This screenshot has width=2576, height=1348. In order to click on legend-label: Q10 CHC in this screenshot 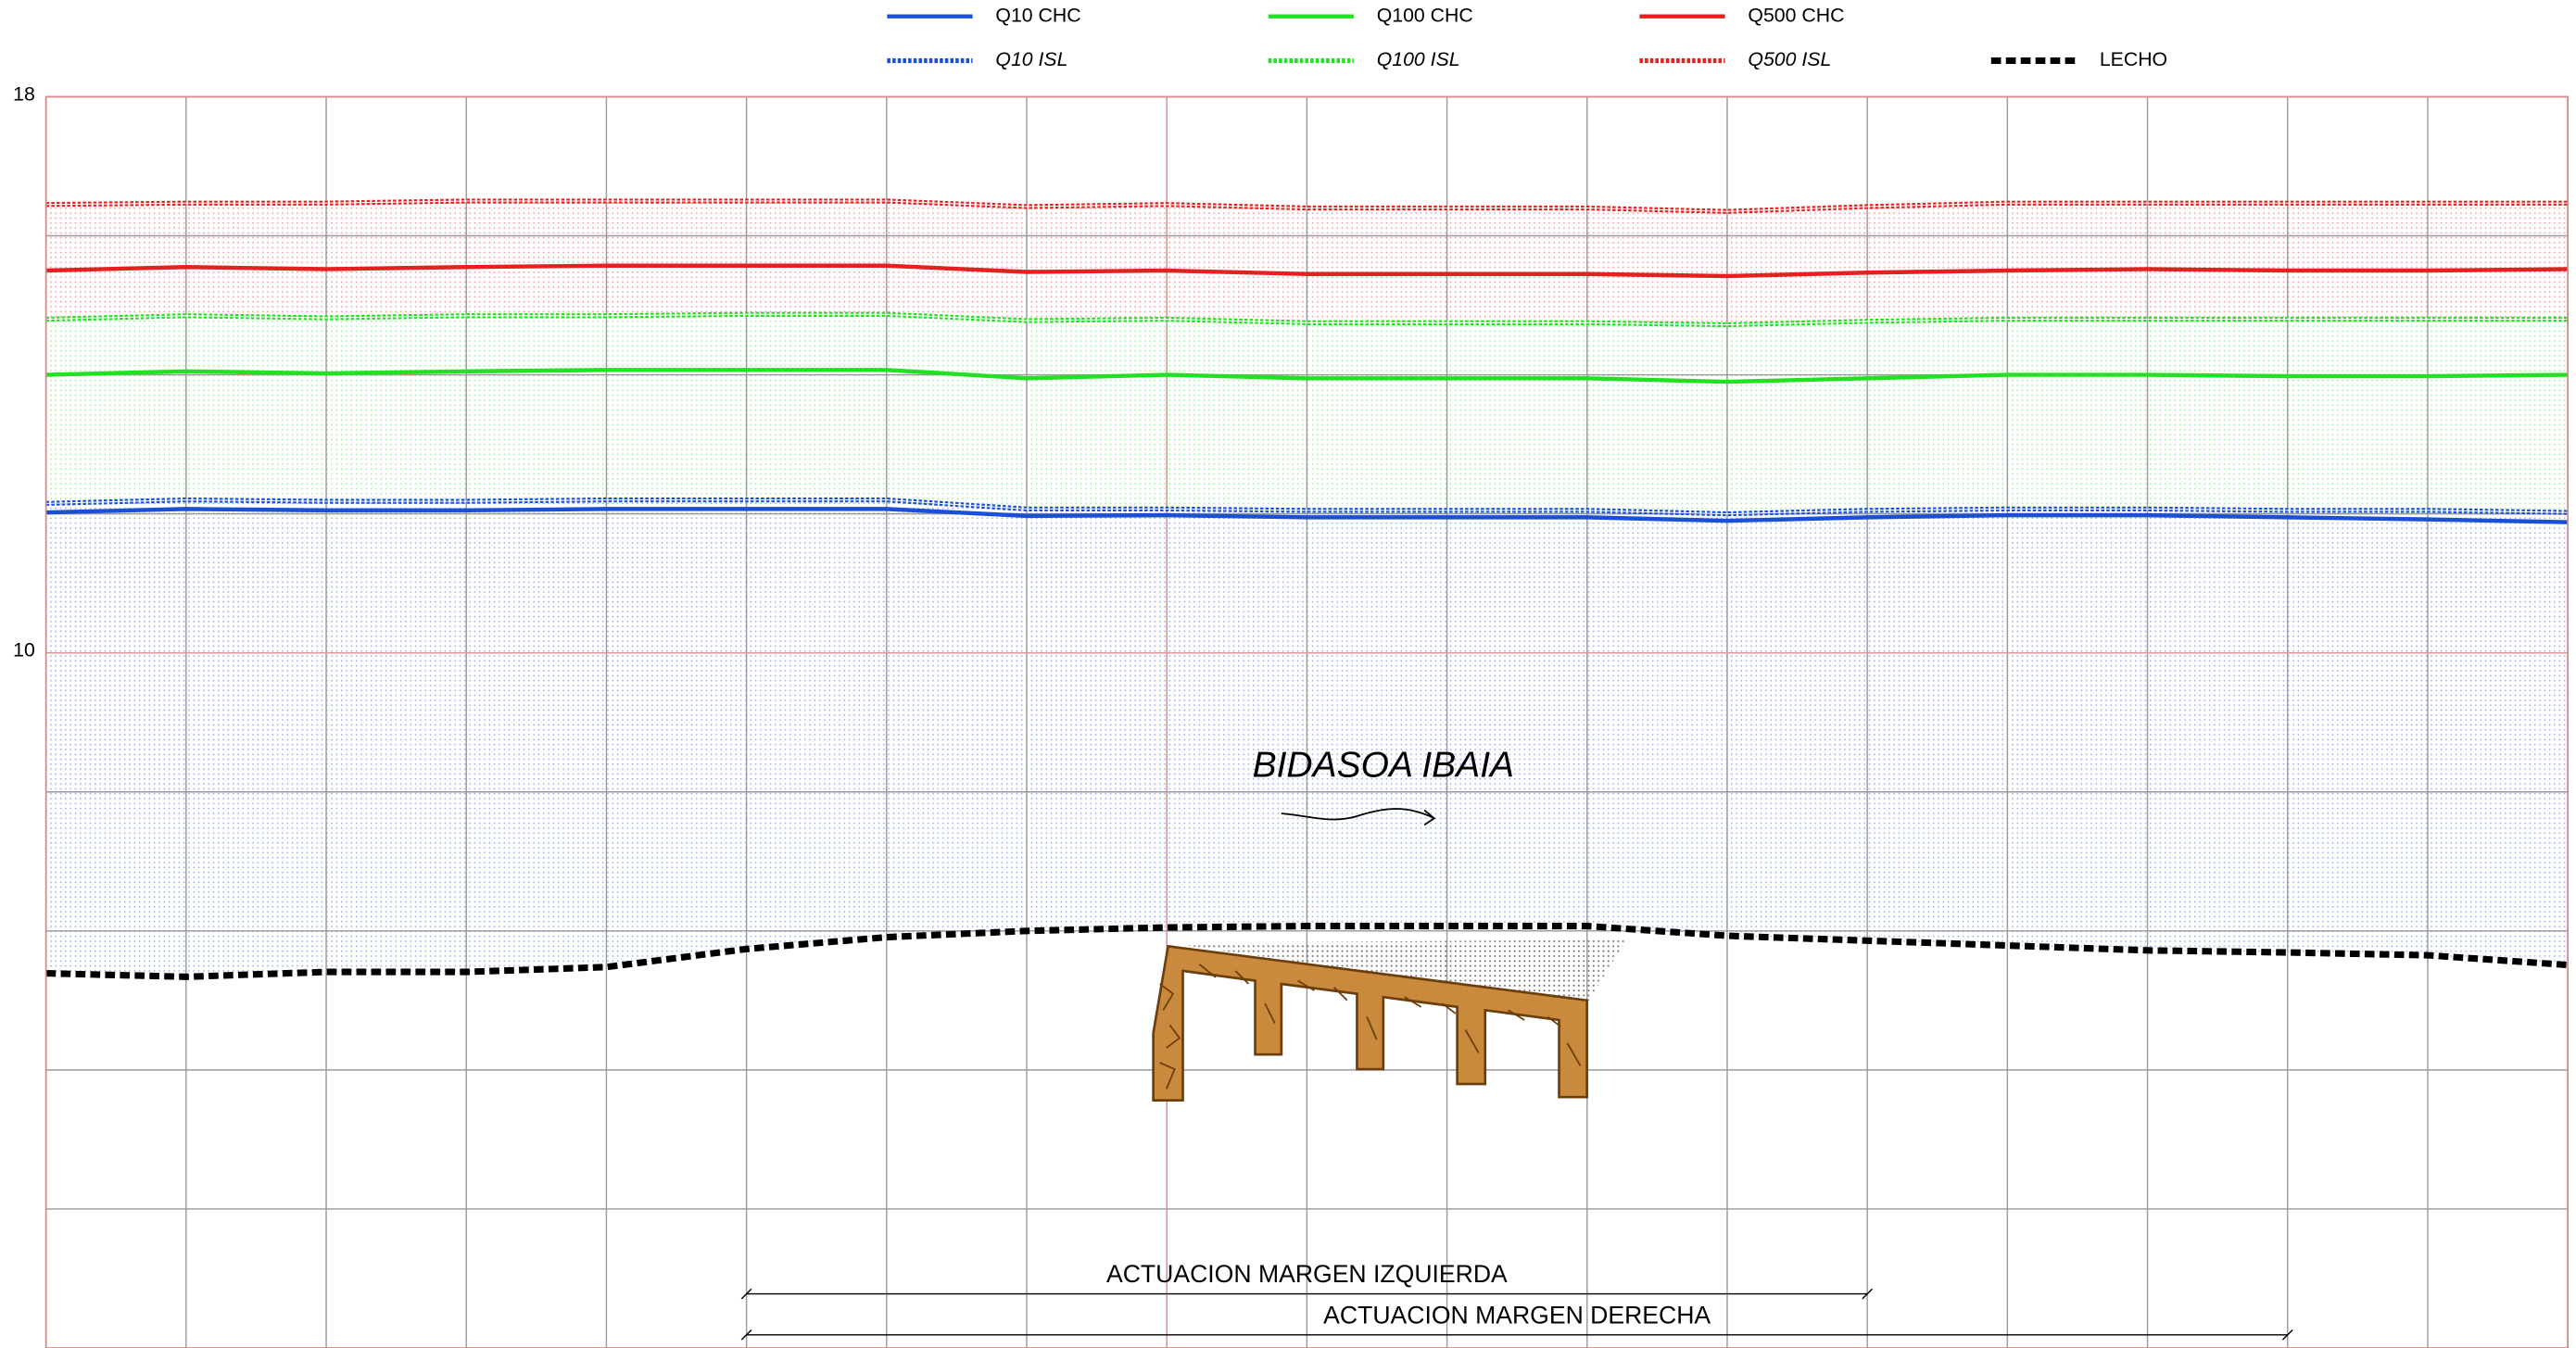, I will do `click(1037, 15)`.